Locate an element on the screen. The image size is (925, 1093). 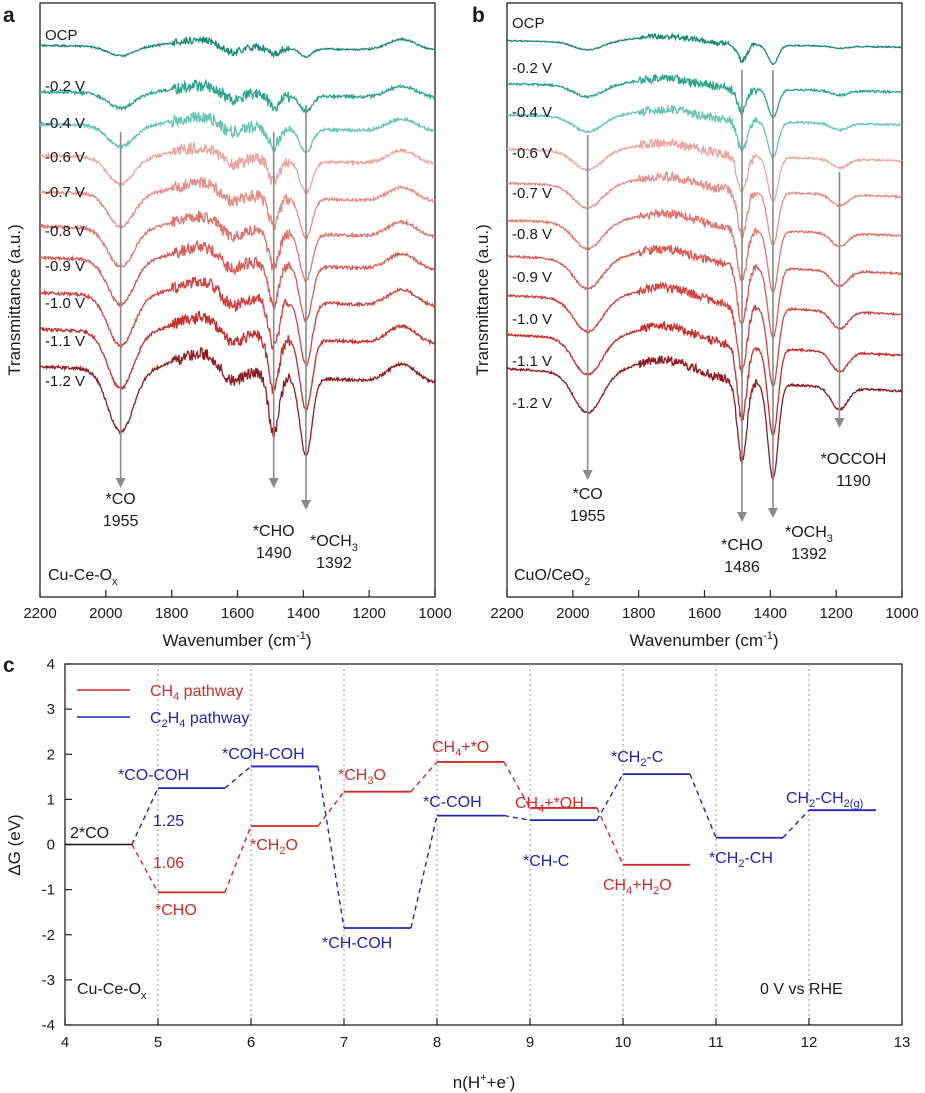
y-tick-label-1: -1 is located at coordinates (48, 890).